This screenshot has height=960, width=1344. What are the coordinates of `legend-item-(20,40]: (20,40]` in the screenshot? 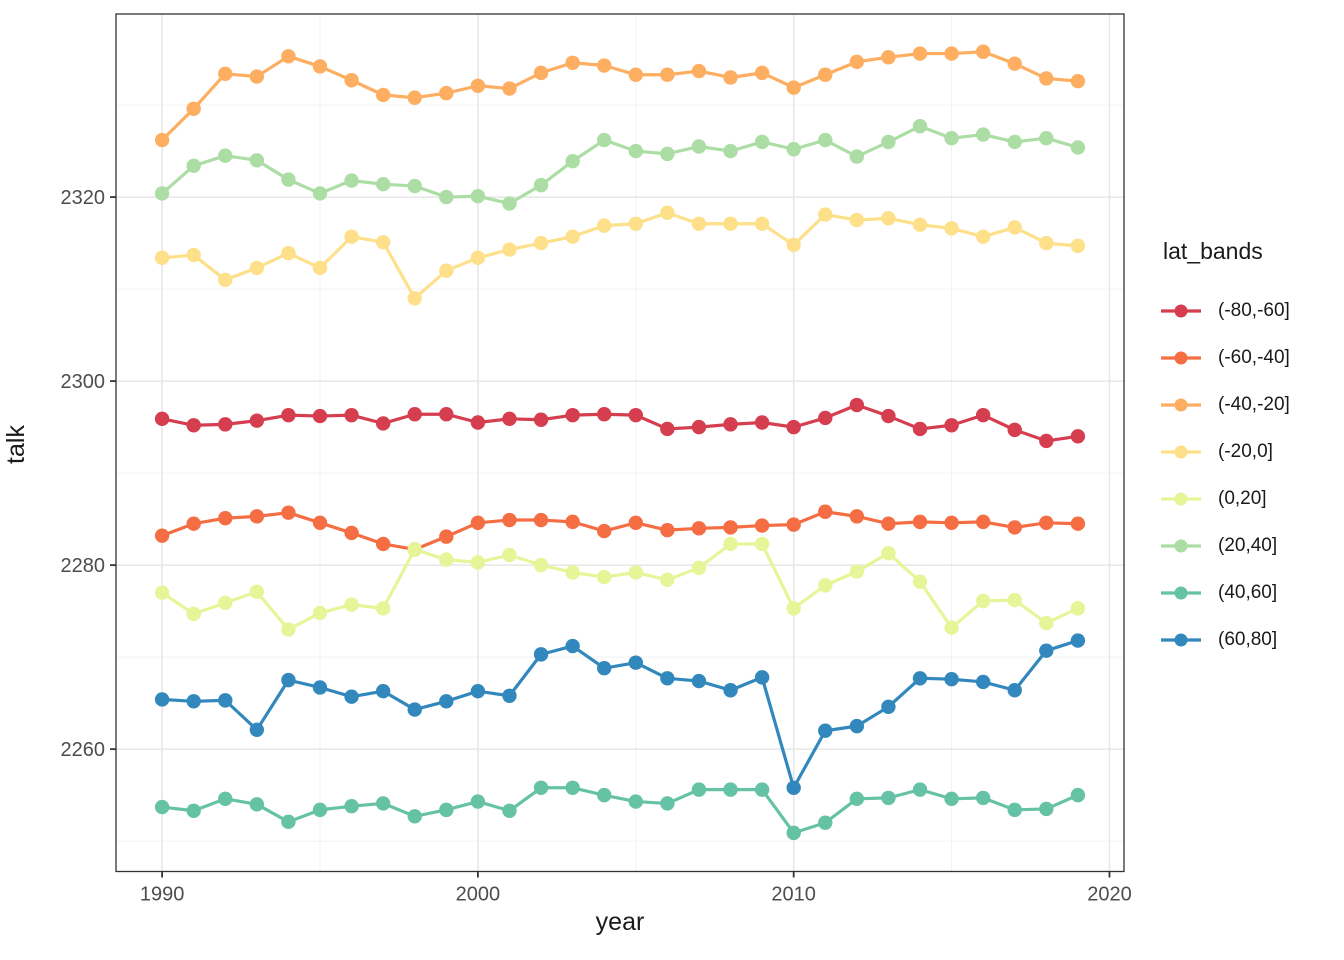 It's located at (1225, 545).